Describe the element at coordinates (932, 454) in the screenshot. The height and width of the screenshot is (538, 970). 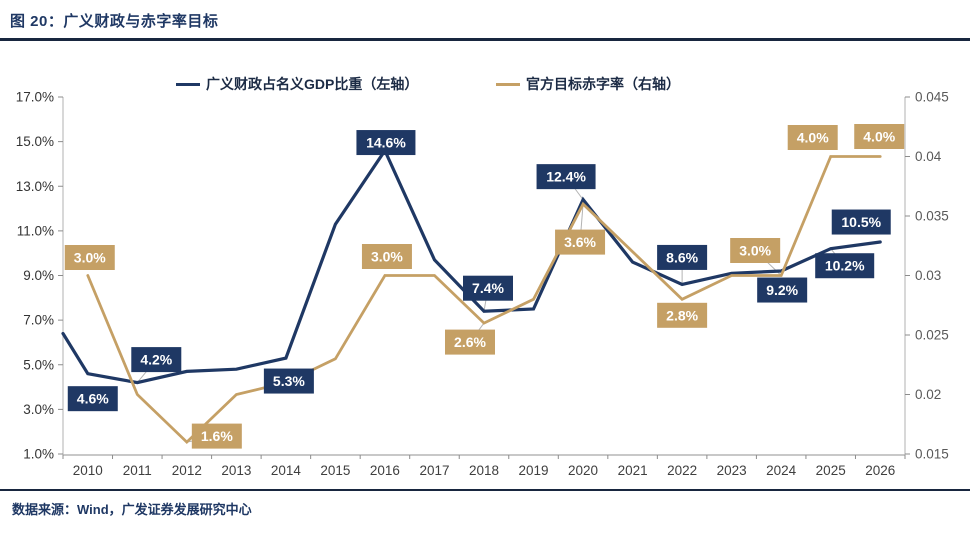
I see `right-axis-tick-label: 0.015` at that location.